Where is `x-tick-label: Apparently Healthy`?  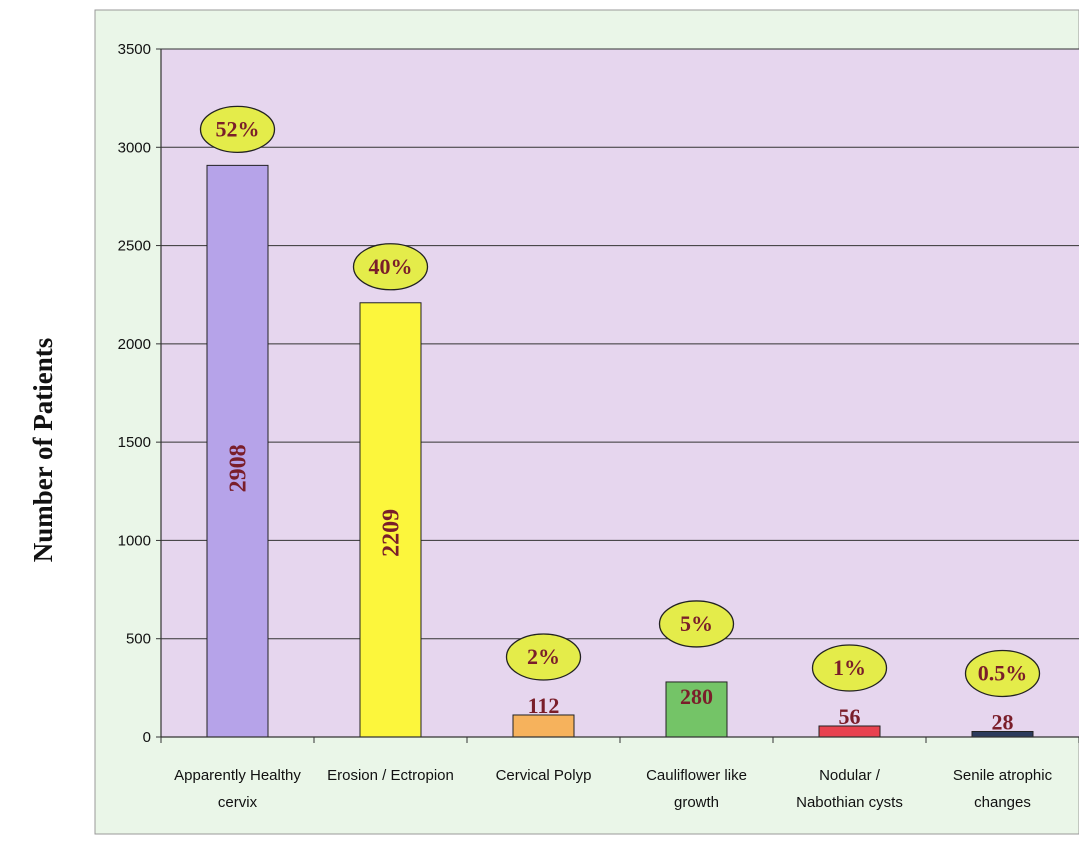 x-tick-label: Apparently Healthy is located at coordinates (237, 775).